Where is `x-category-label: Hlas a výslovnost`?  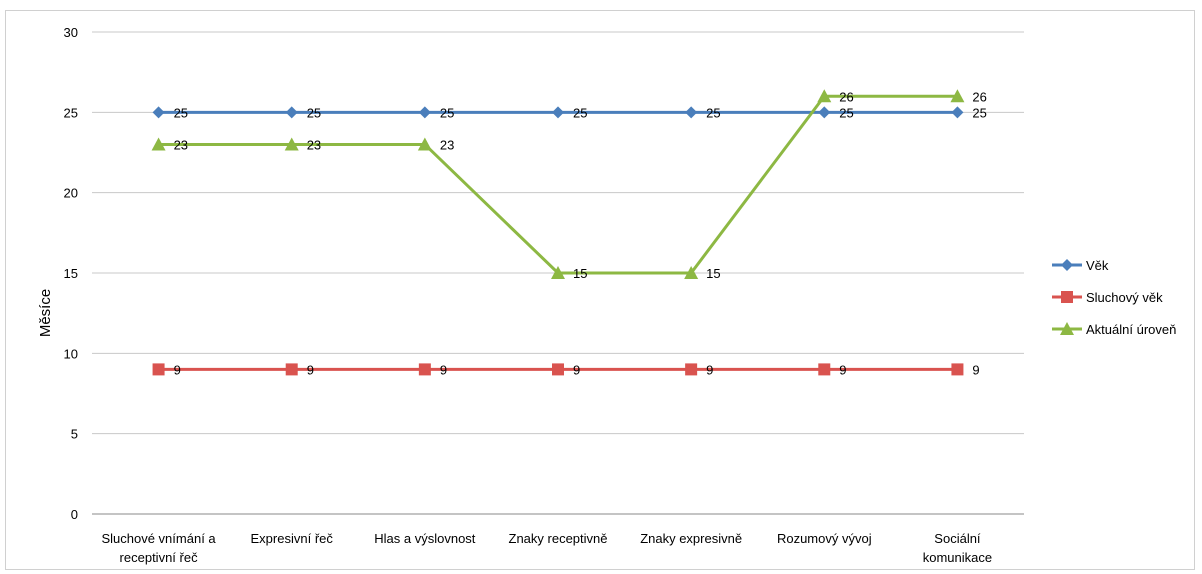 x-category-label: Hlas a výslovnost is located at coordinates (425, 538).